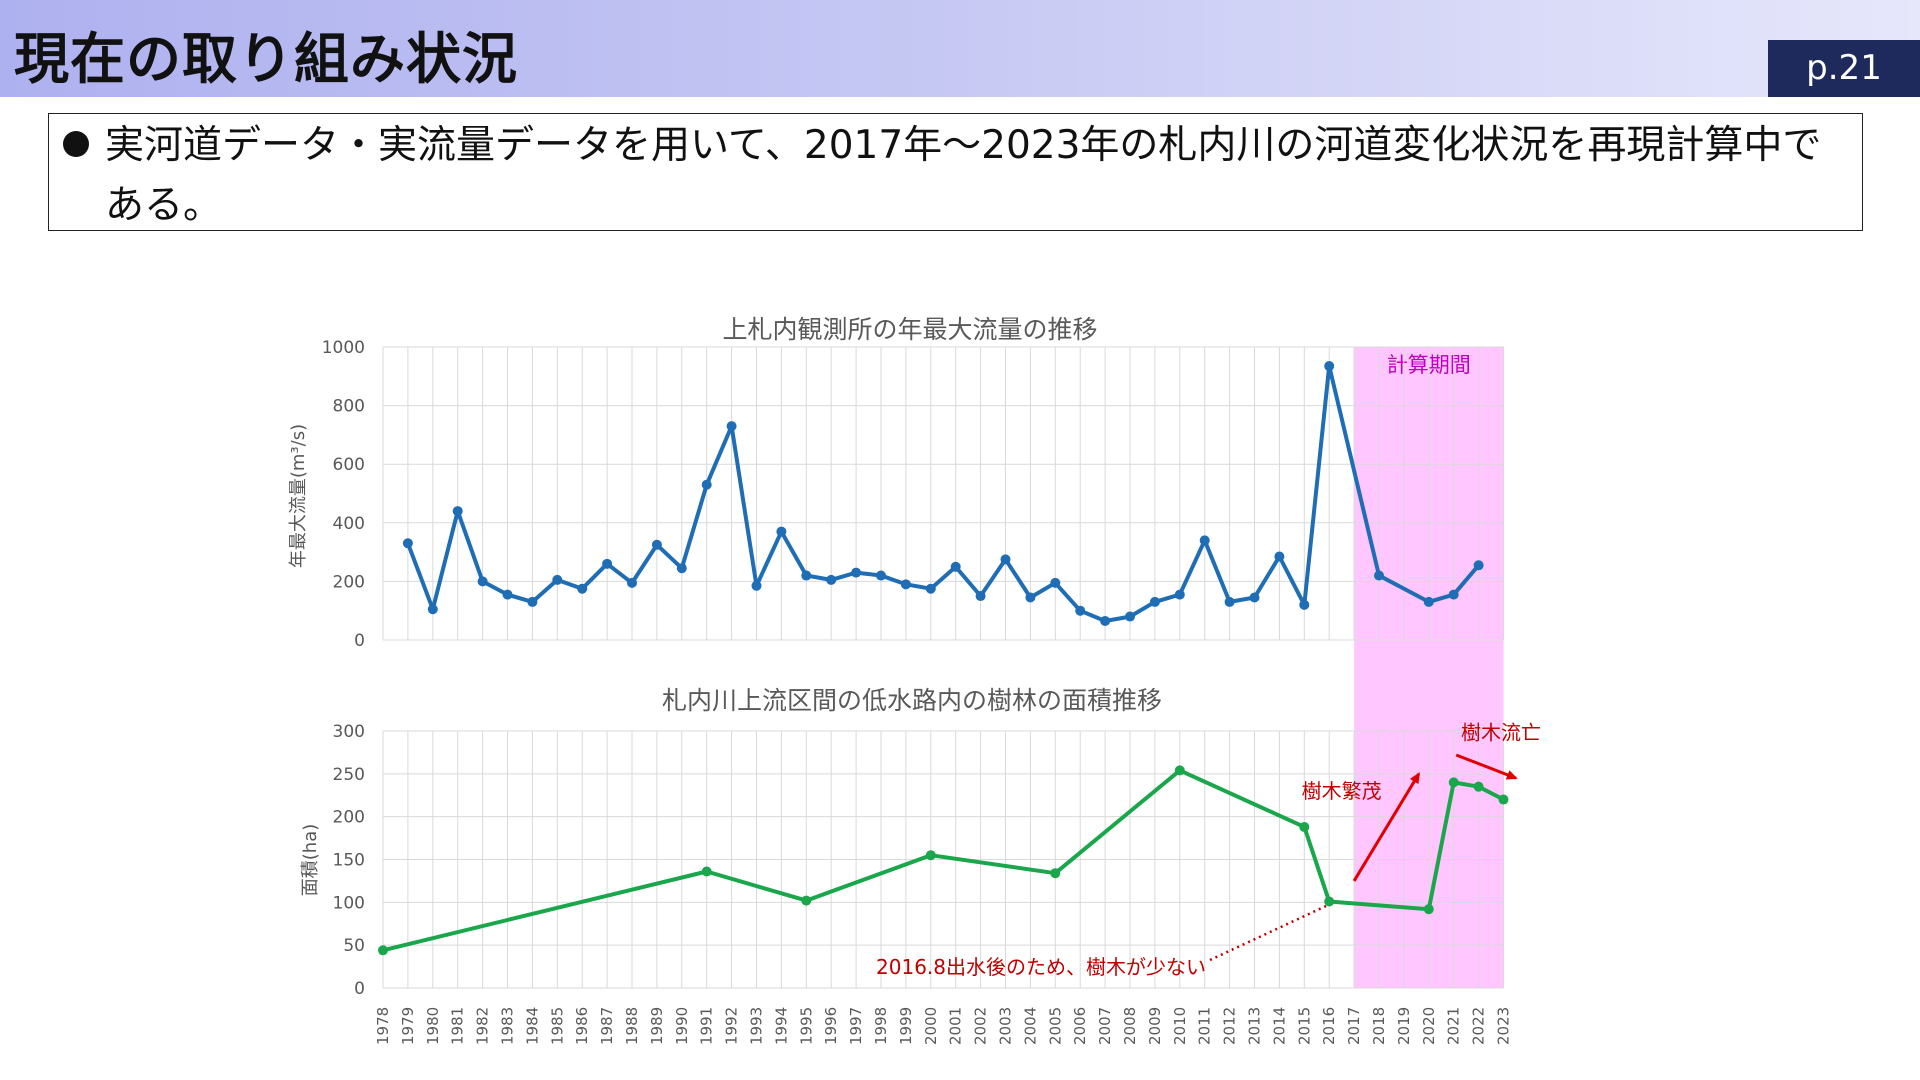 Image resolution: width=1920 pixels, height=1080 pixels. What do you see at coordinates (76, 144) in the screenshot?
I see `bullet-dot-icon` at bounding box center [76, 144].